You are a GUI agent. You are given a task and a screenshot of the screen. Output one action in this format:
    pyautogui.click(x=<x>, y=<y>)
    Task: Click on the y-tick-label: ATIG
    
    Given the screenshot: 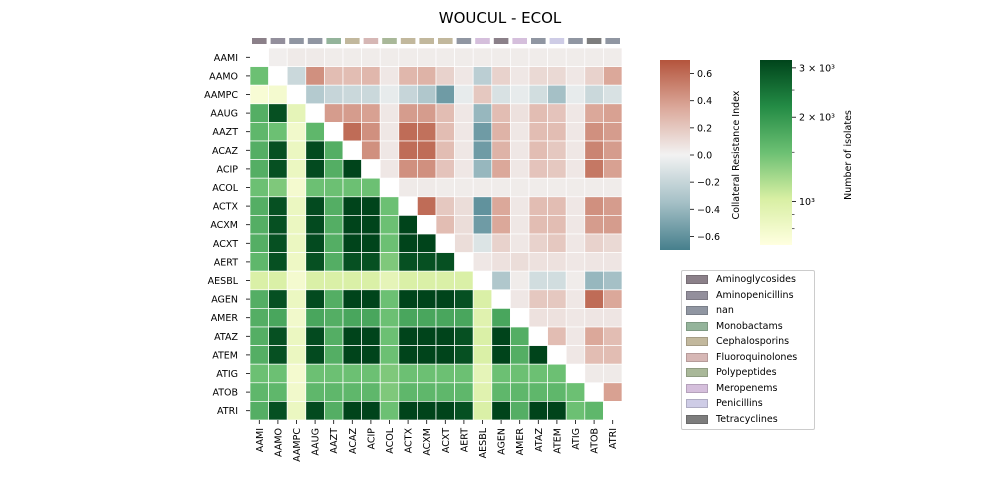 What is the action you would take?
    pyautogui.click(x=227, y=374)
    